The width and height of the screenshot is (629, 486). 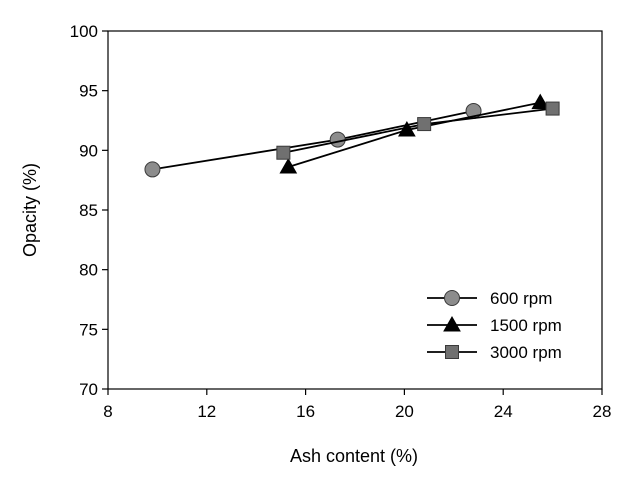 I want to click on x-axis-title: Ash content (%), so click(x=354, y=456).